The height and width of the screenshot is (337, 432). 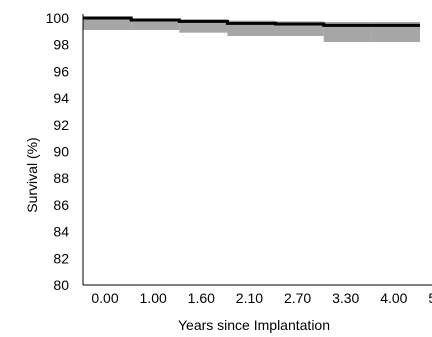 What do you see at coordinates (345, 298) in the screenshot?
I see `x-tick-label: 3.30` at bounding box center [345, 298].